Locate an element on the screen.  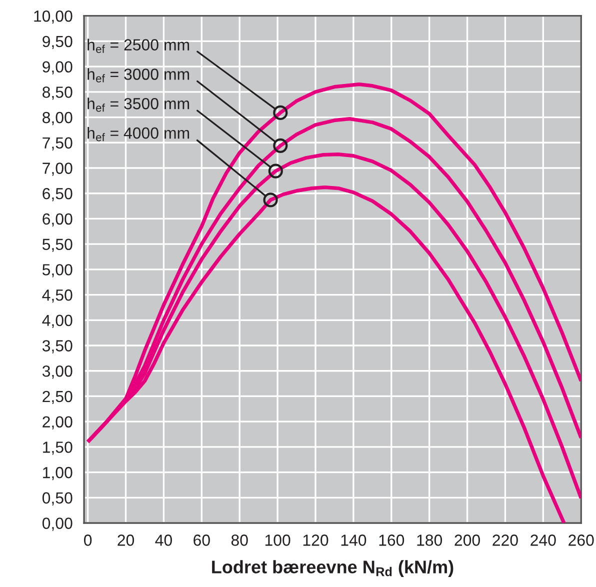
y-tick-label: 4,00 is located at coordinates (57, 321).